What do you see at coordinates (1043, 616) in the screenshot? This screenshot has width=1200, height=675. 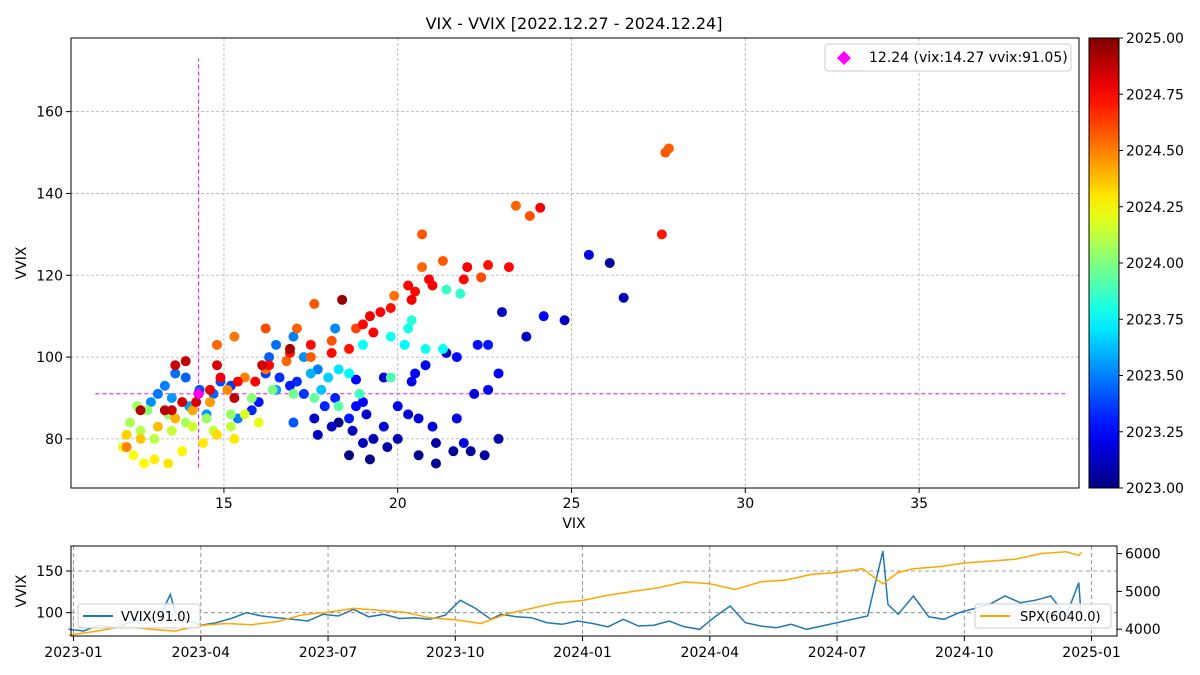 I see `spx-legend: SPX(6040.0)` at bounding box center [1043, 616].